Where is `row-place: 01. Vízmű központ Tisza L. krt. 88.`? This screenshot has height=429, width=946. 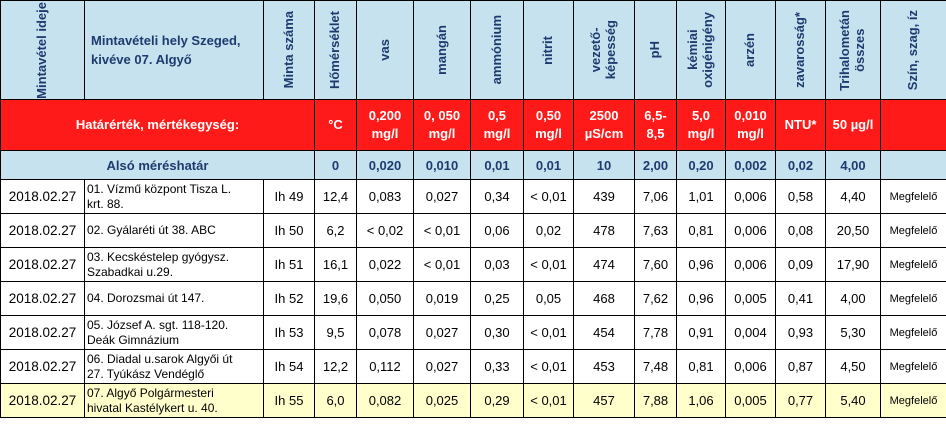
row-place: 01. Vízmű központ Tisza L. krt. 88. is located at coordinates (174, 196).